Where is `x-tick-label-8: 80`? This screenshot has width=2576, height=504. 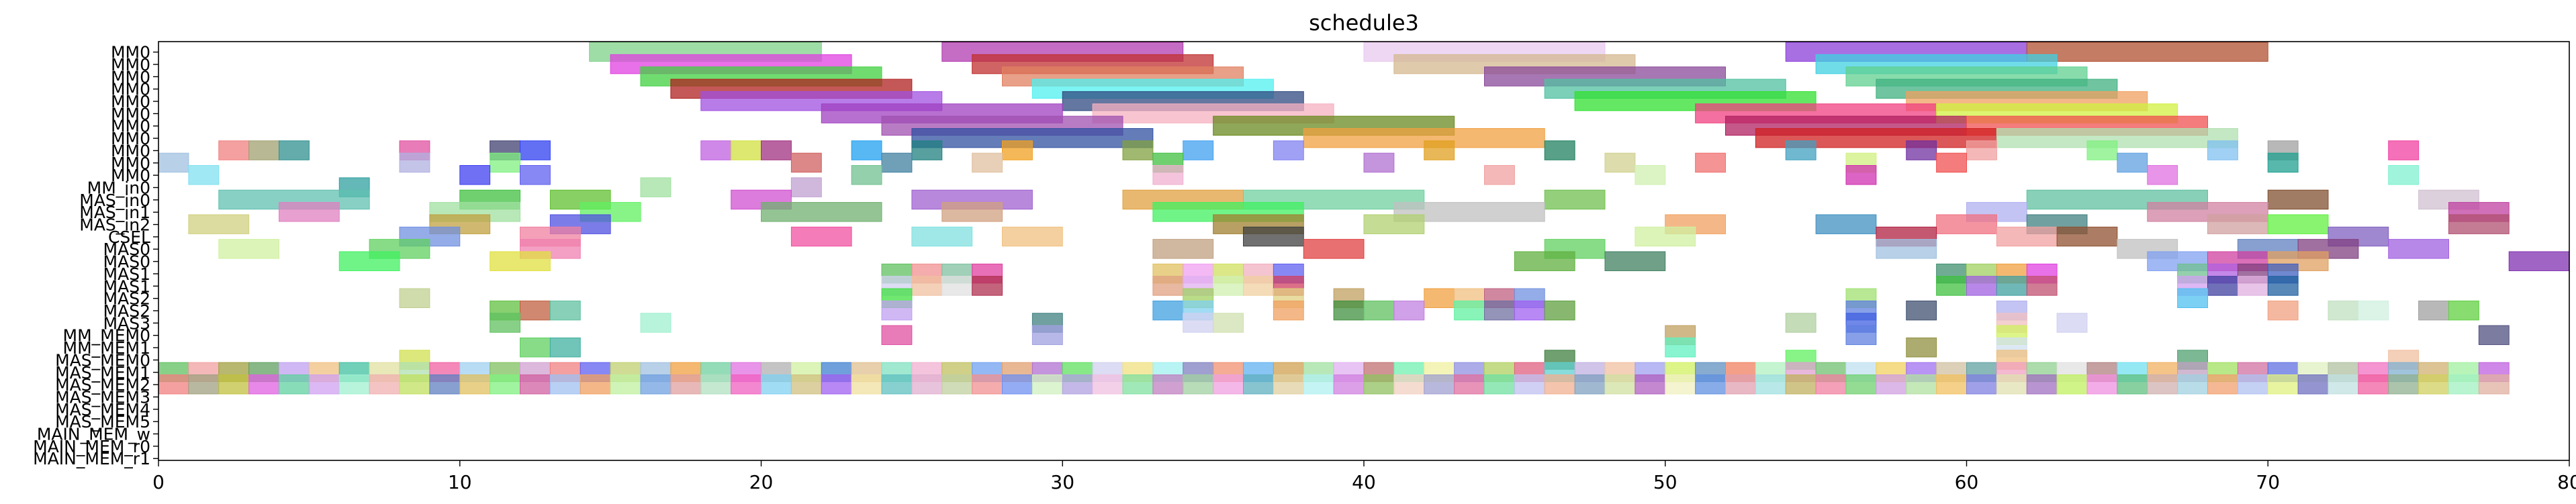
x-tick-label-8: 80 is located at coordinates (2566, 482).